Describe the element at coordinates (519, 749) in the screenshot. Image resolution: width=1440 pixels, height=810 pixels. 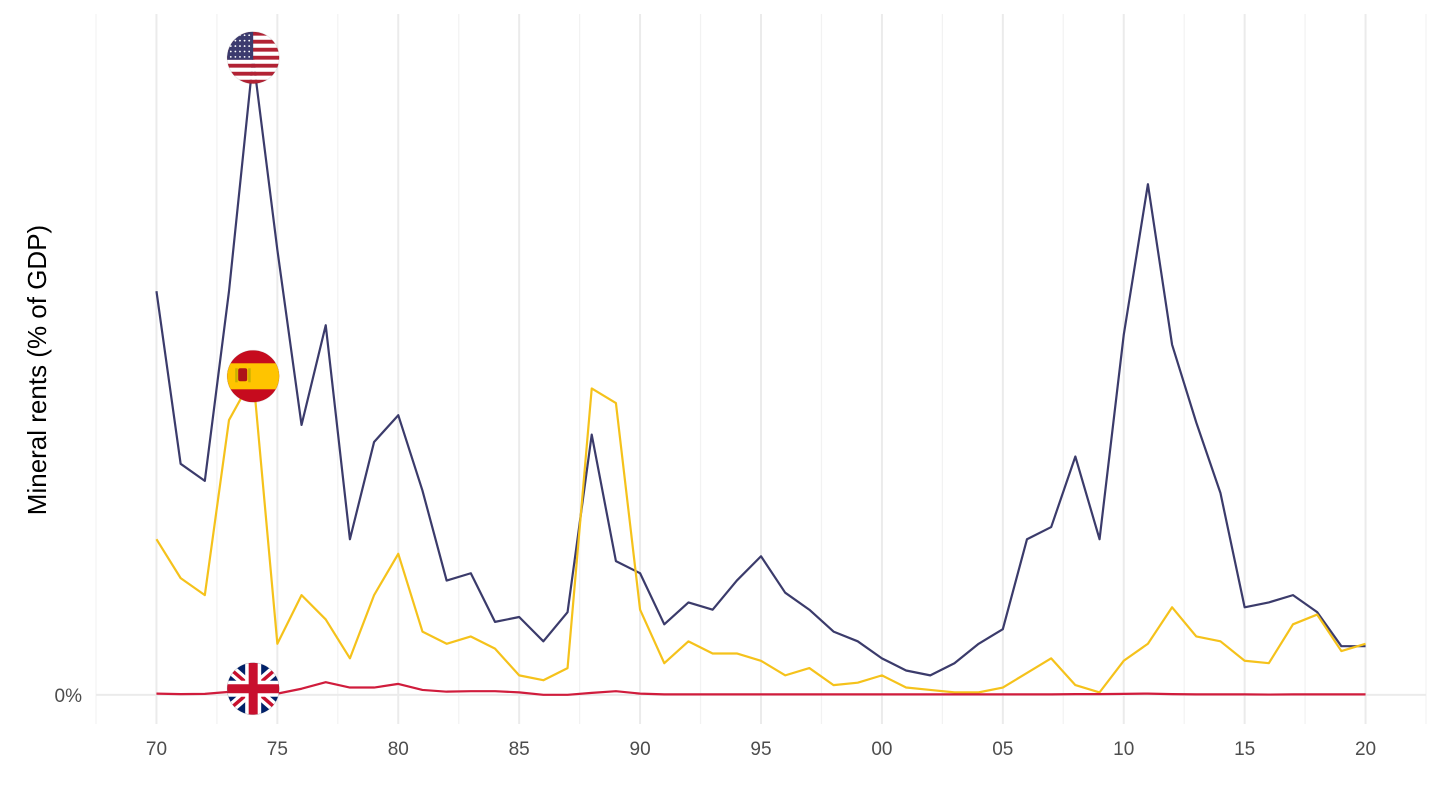
I see `x-tick-label: 85` at that location.